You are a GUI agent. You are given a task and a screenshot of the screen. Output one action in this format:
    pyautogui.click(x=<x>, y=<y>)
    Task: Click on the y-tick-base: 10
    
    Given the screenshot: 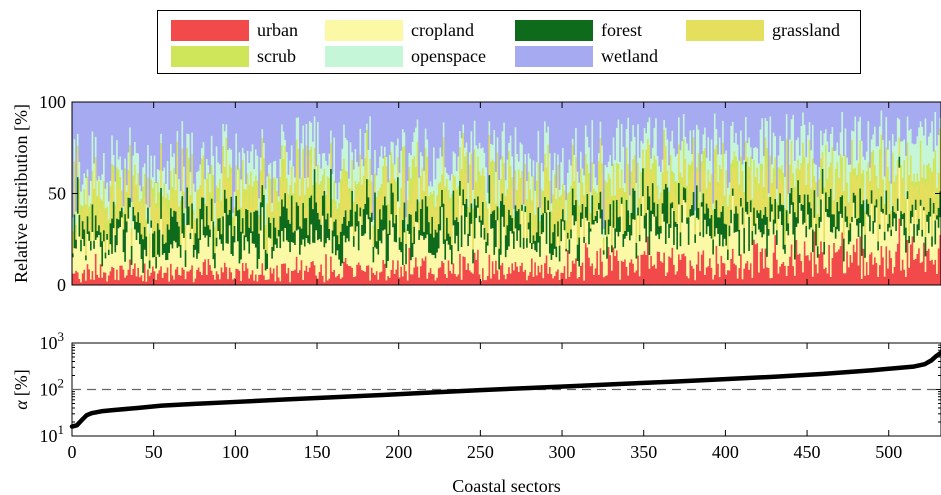 What is the action you would take?
    pyautogui.click(x=49, y=343)
    